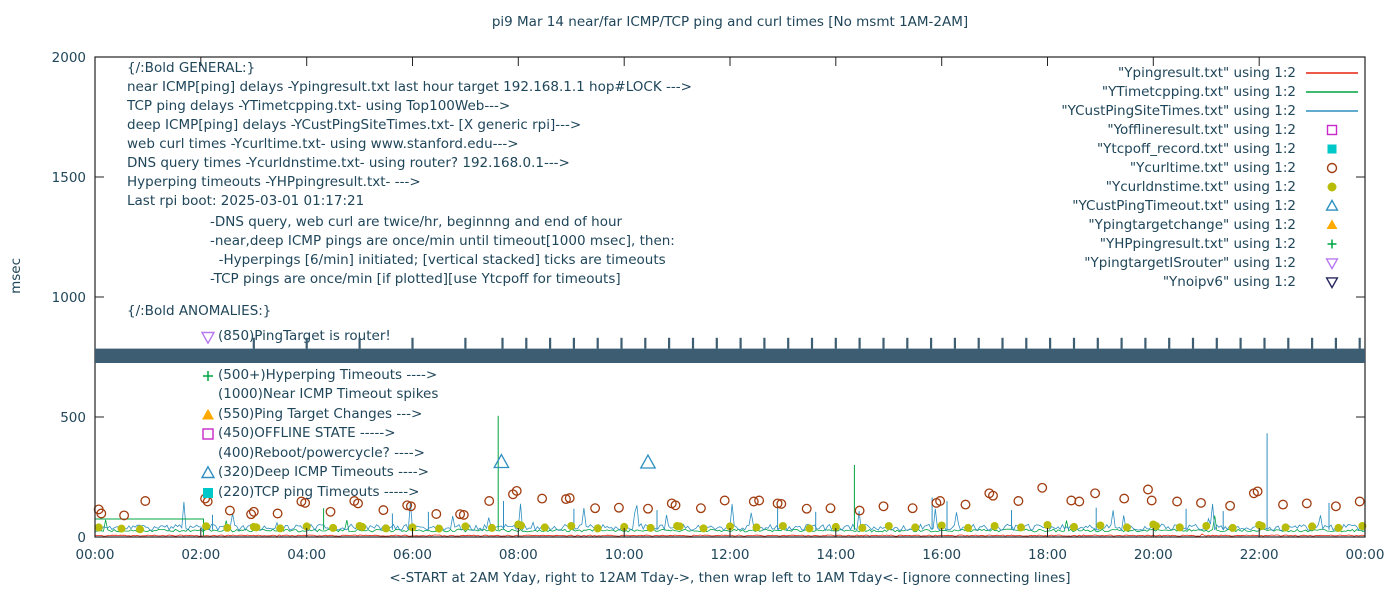  I want to click on legend-item: "Ynoipv6" using 1:2, so click(1210, 281).